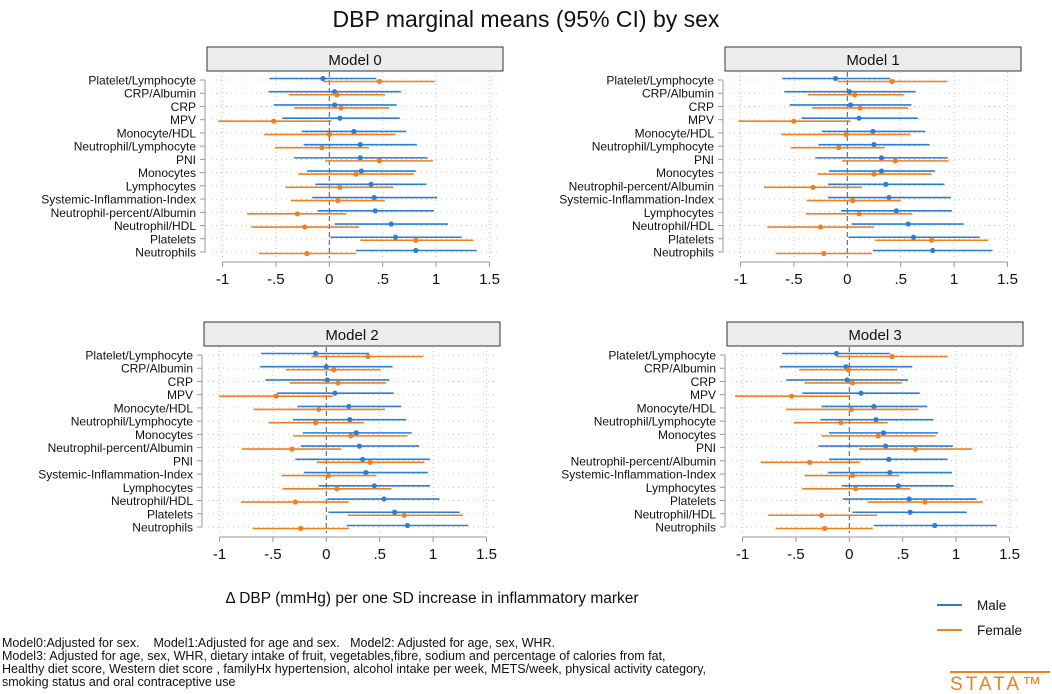 The image size is (1052, 694). Describe the element at coordinates (997, 684) in the screenshot. I see `svg-text: STATA™` at that location.